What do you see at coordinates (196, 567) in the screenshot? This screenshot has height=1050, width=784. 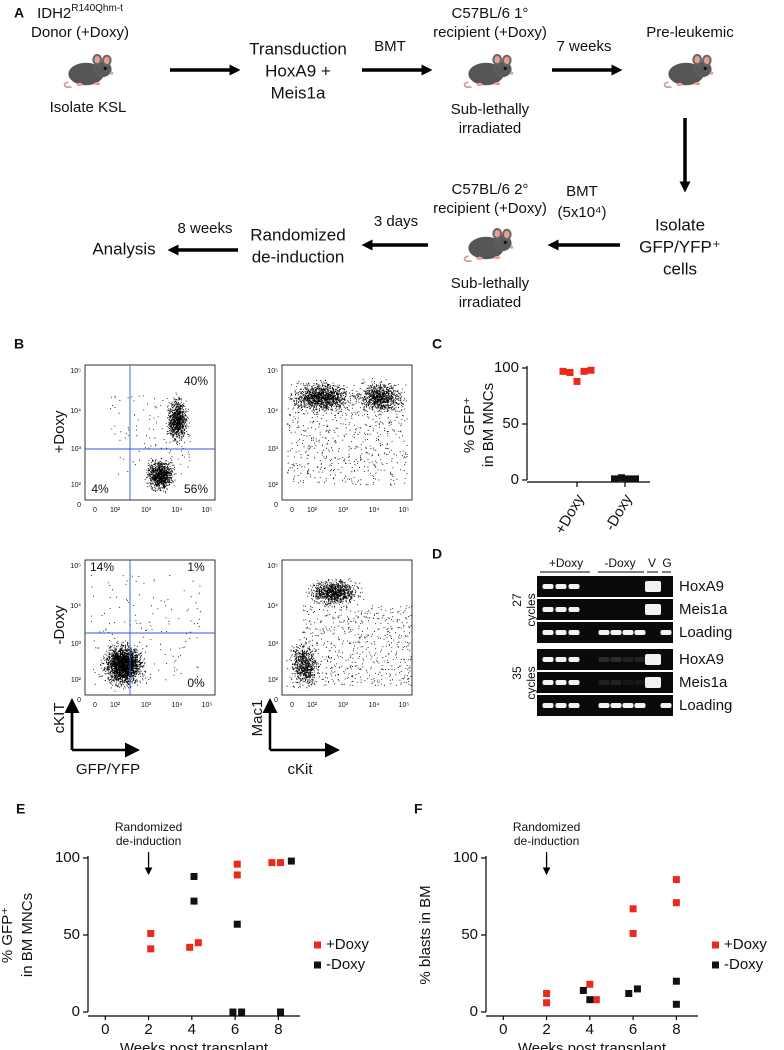 I see `quadrant-percent: 1%` at bounding box center [196, 567].